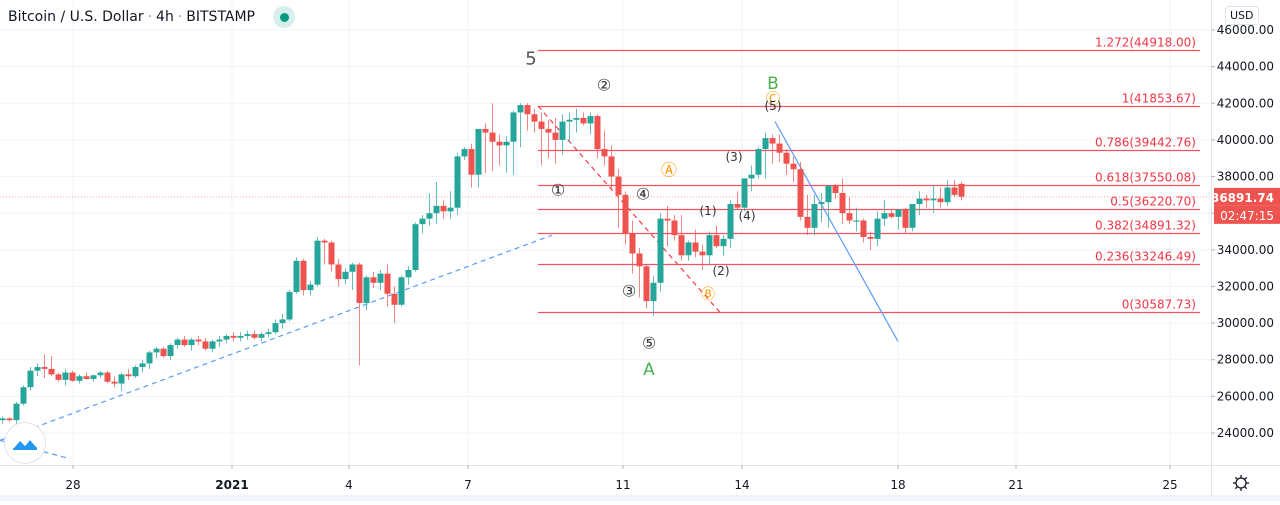  Describe the element at coordinates (152, 17) in the screenshot. I see `symbol-title: Bitcoin / U.S. Dollar · 4h · BITSTAMP` at that location.